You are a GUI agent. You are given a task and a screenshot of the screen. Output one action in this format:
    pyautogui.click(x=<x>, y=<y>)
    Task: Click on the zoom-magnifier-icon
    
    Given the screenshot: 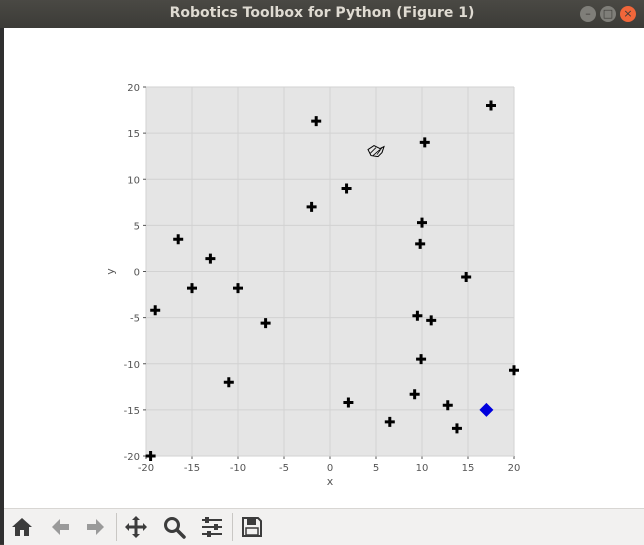 What is the action you would take?
    pyautogui.click(x=174, y=527)
    